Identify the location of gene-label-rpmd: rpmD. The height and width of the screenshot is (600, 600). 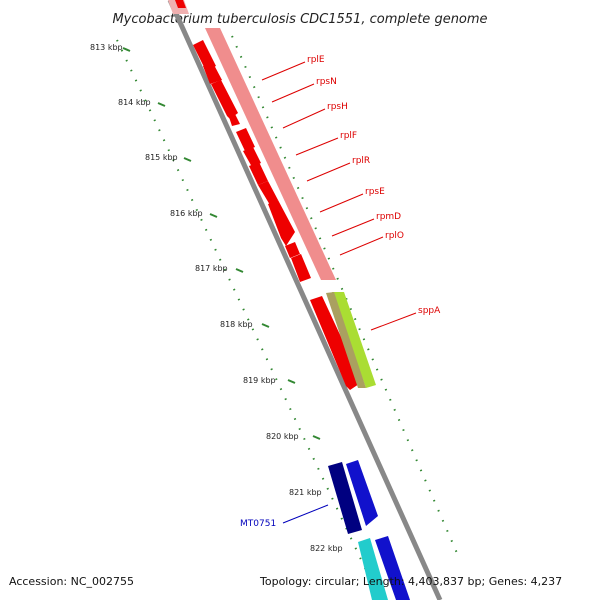
(388, 217).